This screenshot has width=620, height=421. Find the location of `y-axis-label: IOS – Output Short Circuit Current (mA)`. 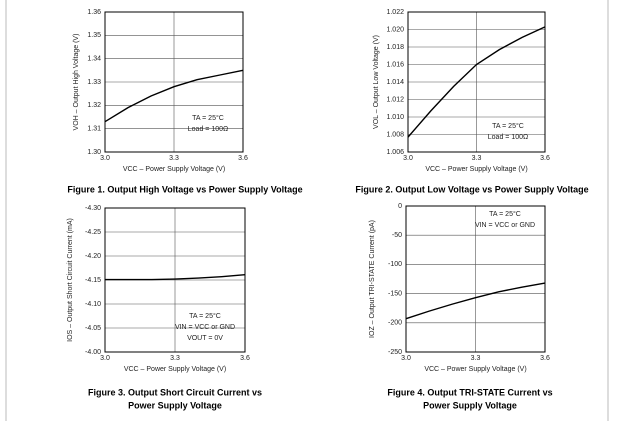

y-axis-label: IOS – Output Short Circuit Current (mA) is located at coordinates (70, 280).